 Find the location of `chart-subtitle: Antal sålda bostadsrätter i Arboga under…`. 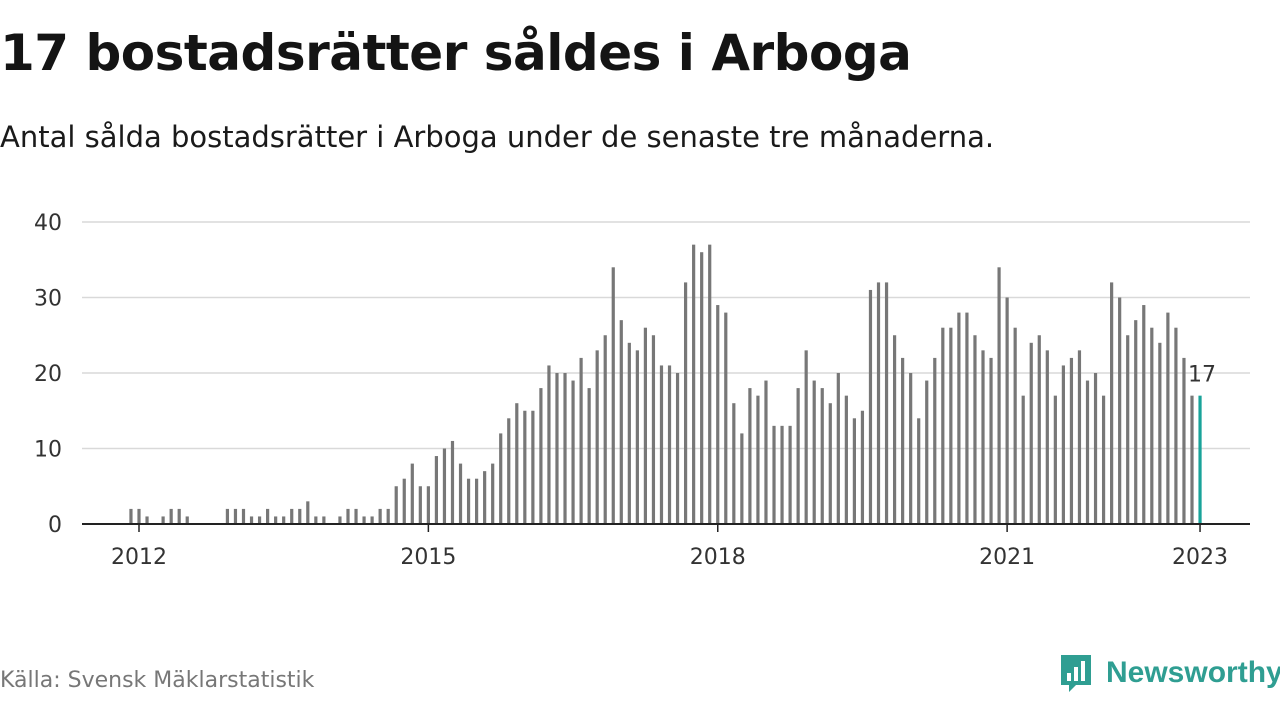

chart-subtitle: Antal sålda bostadsrätter i Arboga under… is located at coordinates (497, 137).